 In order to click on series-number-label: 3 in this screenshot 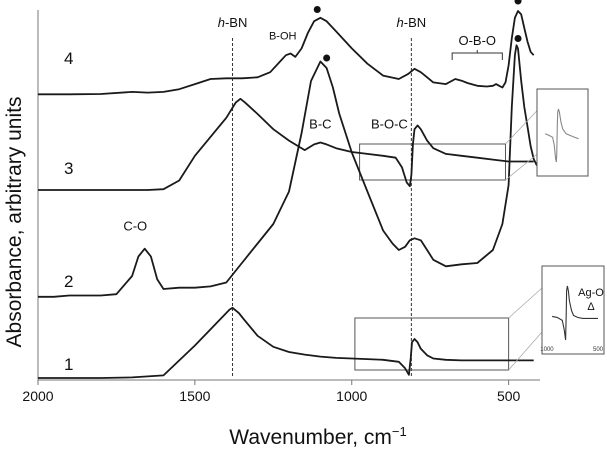, I will do `click(68, 168)`.